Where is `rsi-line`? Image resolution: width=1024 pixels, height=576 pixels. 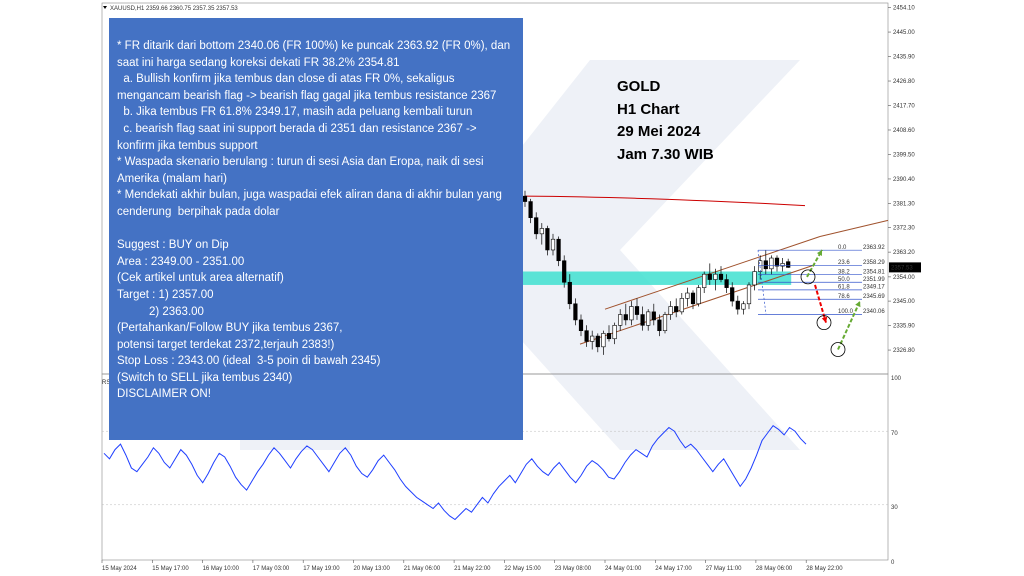 rsi-line is located at coordinates (455, 473).